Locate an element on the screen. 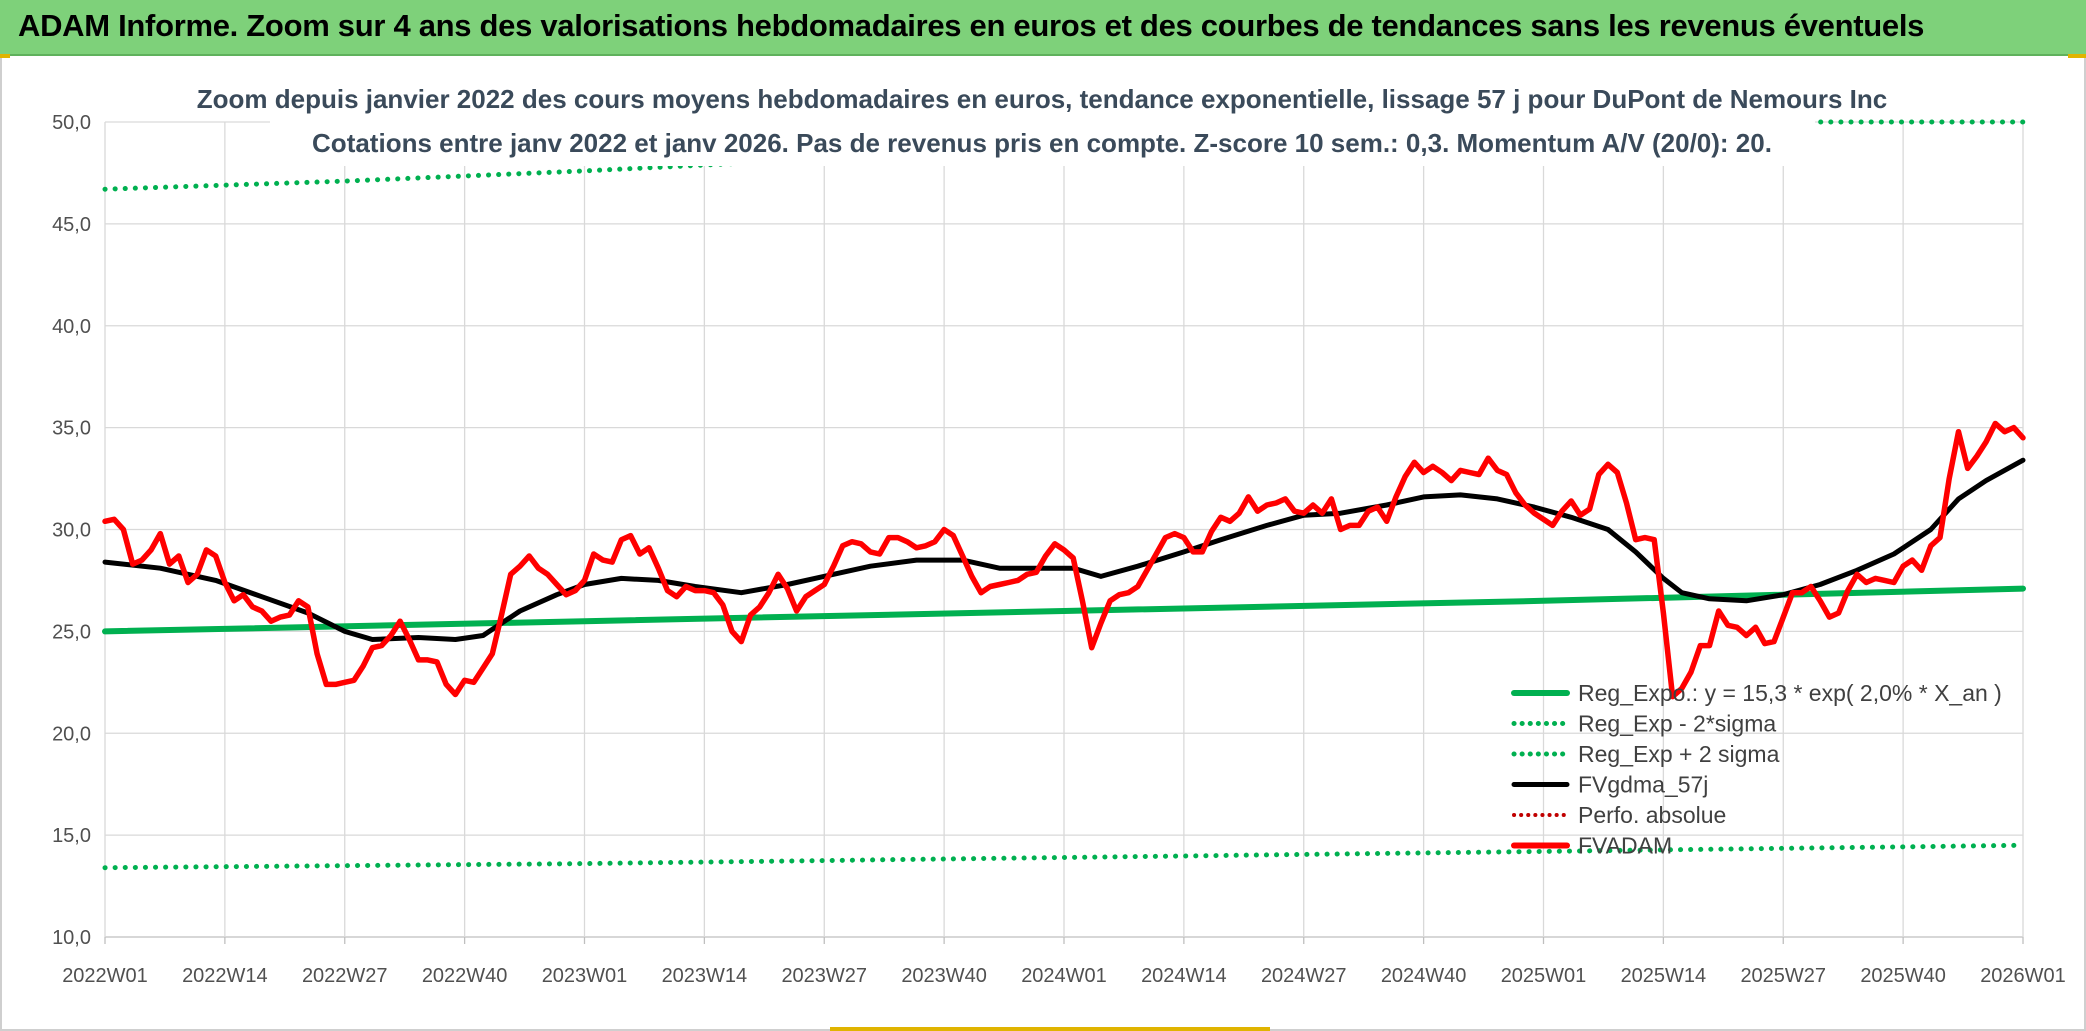 The image size is (2086, 1031). y-tick-label: 25,0 is located at coordinates (71, 632).